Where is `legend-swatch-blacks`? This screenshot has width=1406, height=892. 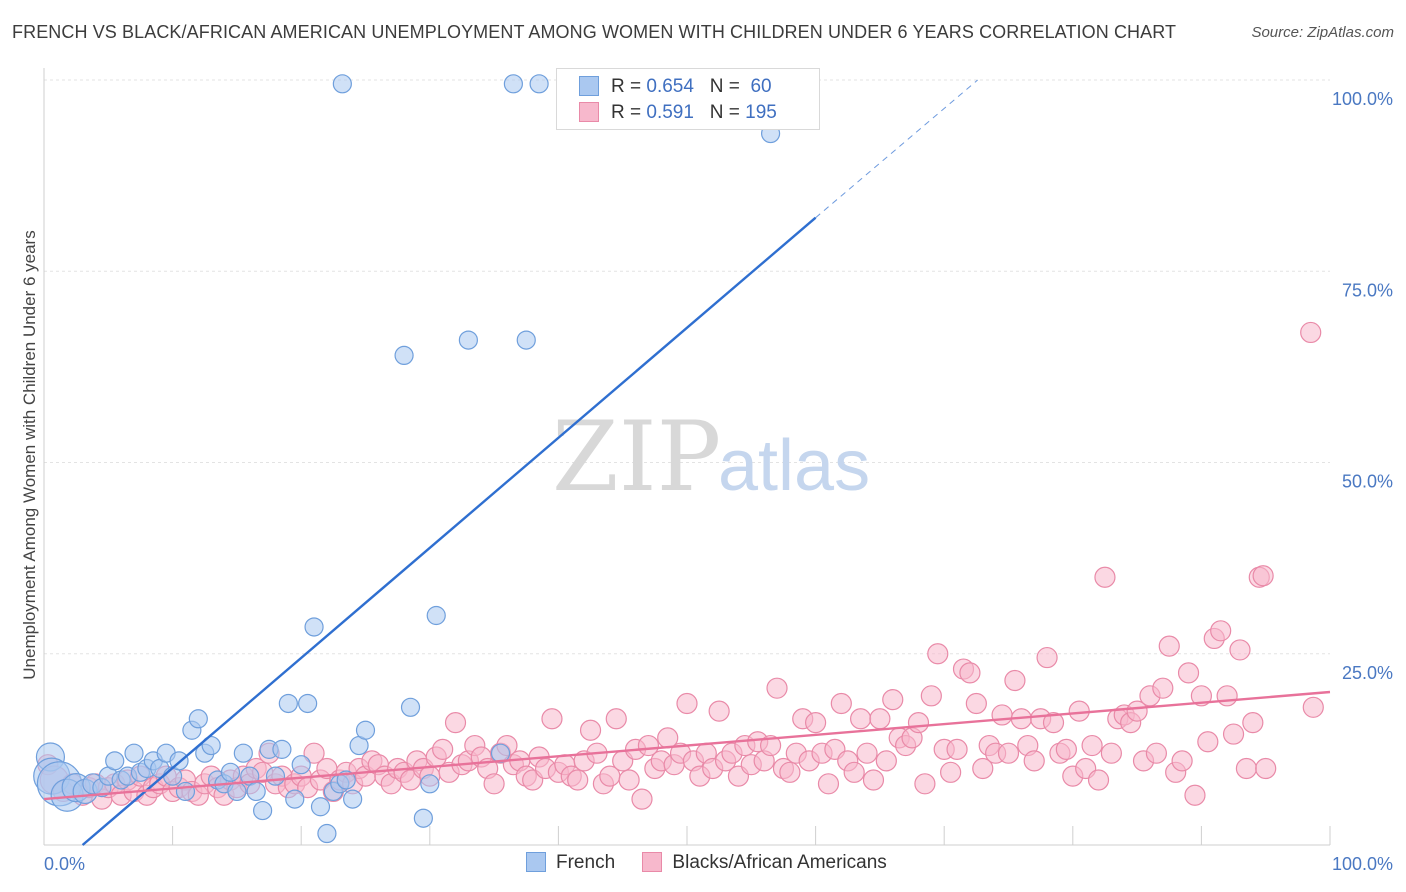
legend-swatch-blacks is located at coordinates (652, 862).